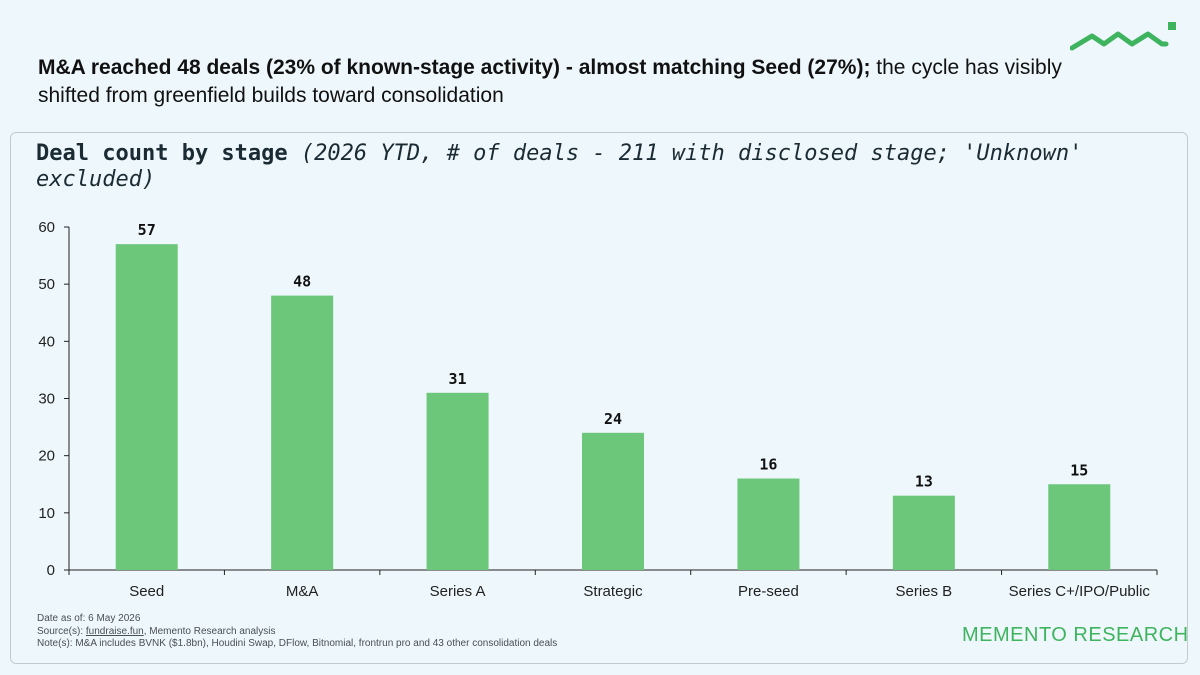 This screenshot has width=1200, height=675. Describe the element at coordinates (768, 591) in the screenshot. I see `x-tick-label: Pre-seed` at that location.